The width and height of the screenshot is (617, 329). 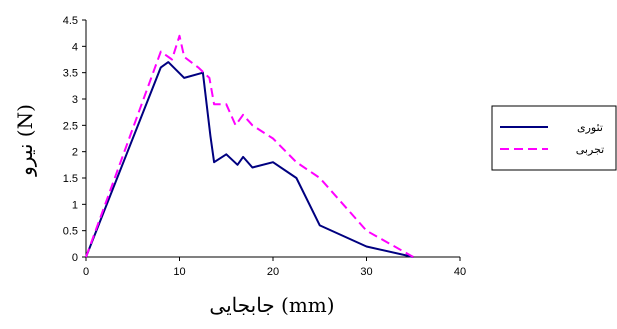 What do you see at coordinates (366, 272) in the screenshot?
I see `x-tick-label: 30` at bounding box center [366, 272].